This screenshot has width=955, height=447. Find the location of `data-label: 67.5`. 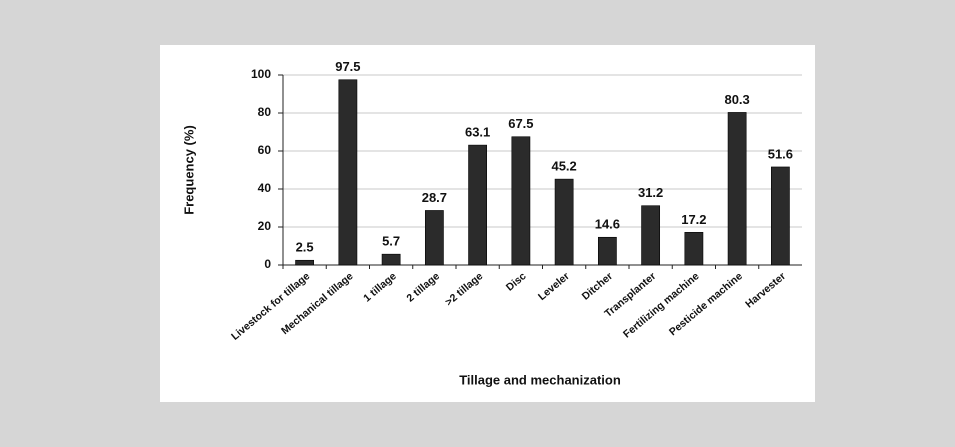

data-label: 67.5 is located at coordinates (520, 123).